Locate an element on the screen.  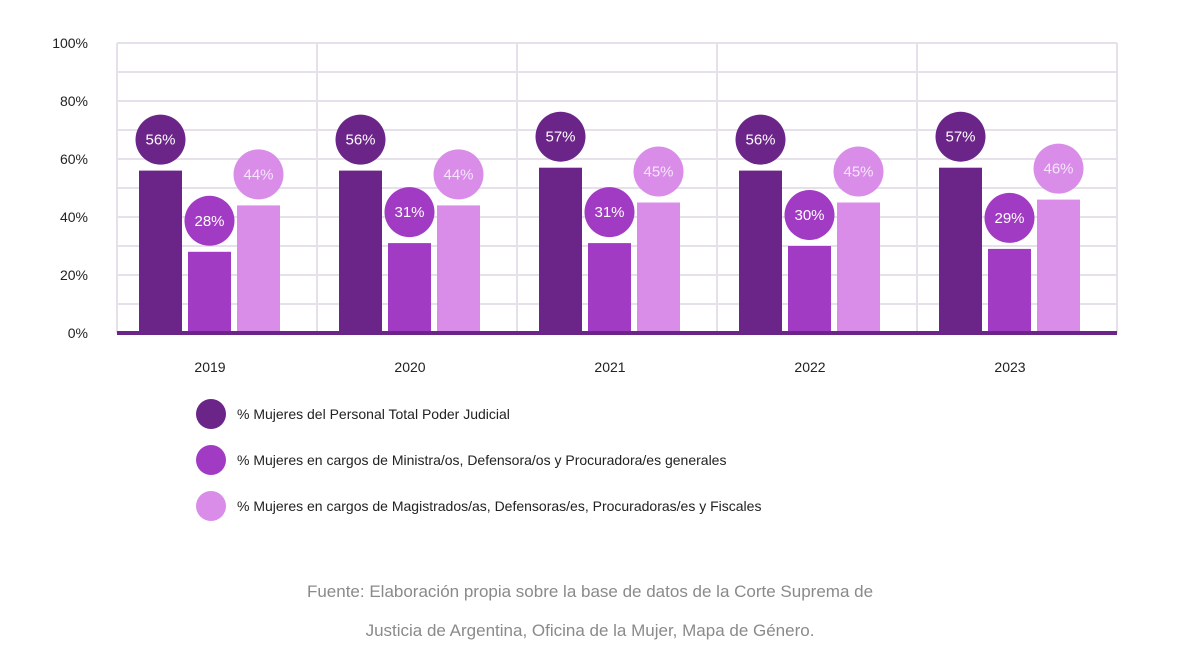
x-tick-label: 2020 is located at coordinates (409, 367).